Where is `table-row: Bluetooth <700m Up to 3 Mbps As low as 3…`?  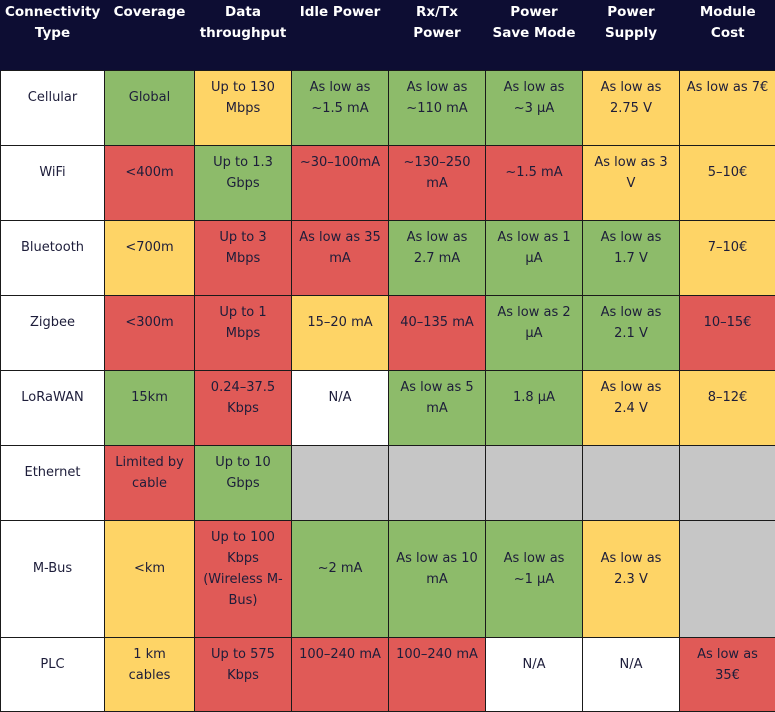
table-row: Bluetooth <700m Up to 3 Mbps As low as 3… is located at coordinates (388, 257).